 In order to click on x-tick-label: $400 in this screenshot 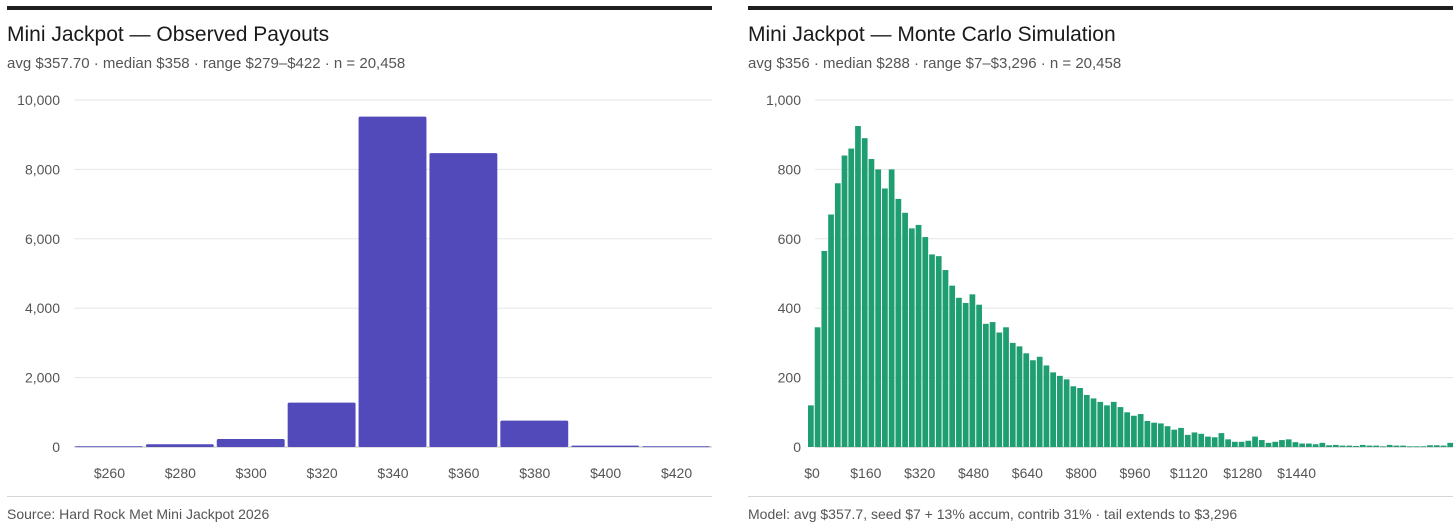, I will do `click(605, 473)`.